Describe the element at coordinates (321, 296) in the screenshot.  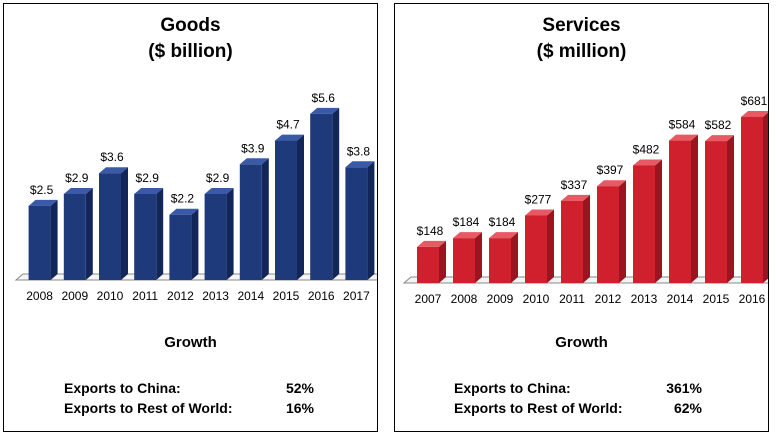
I see `x-tick-label: 2016` at that location.